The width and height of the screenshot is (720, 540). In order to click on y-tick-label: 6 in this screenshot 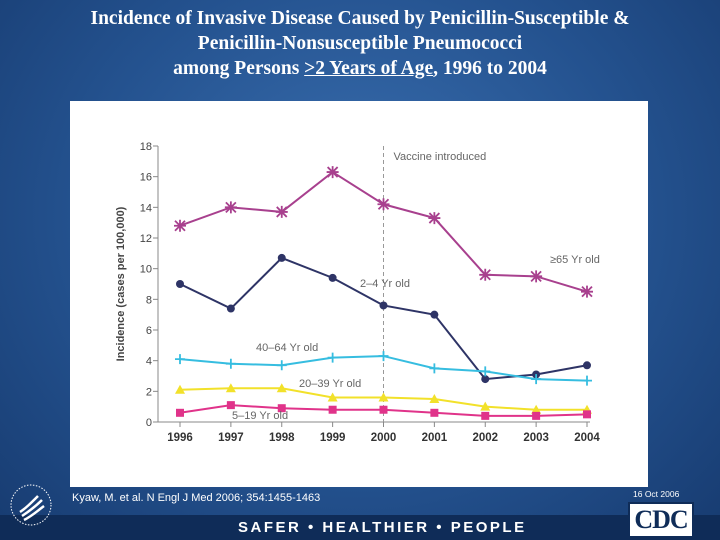, I will do `click(149, 331)`.